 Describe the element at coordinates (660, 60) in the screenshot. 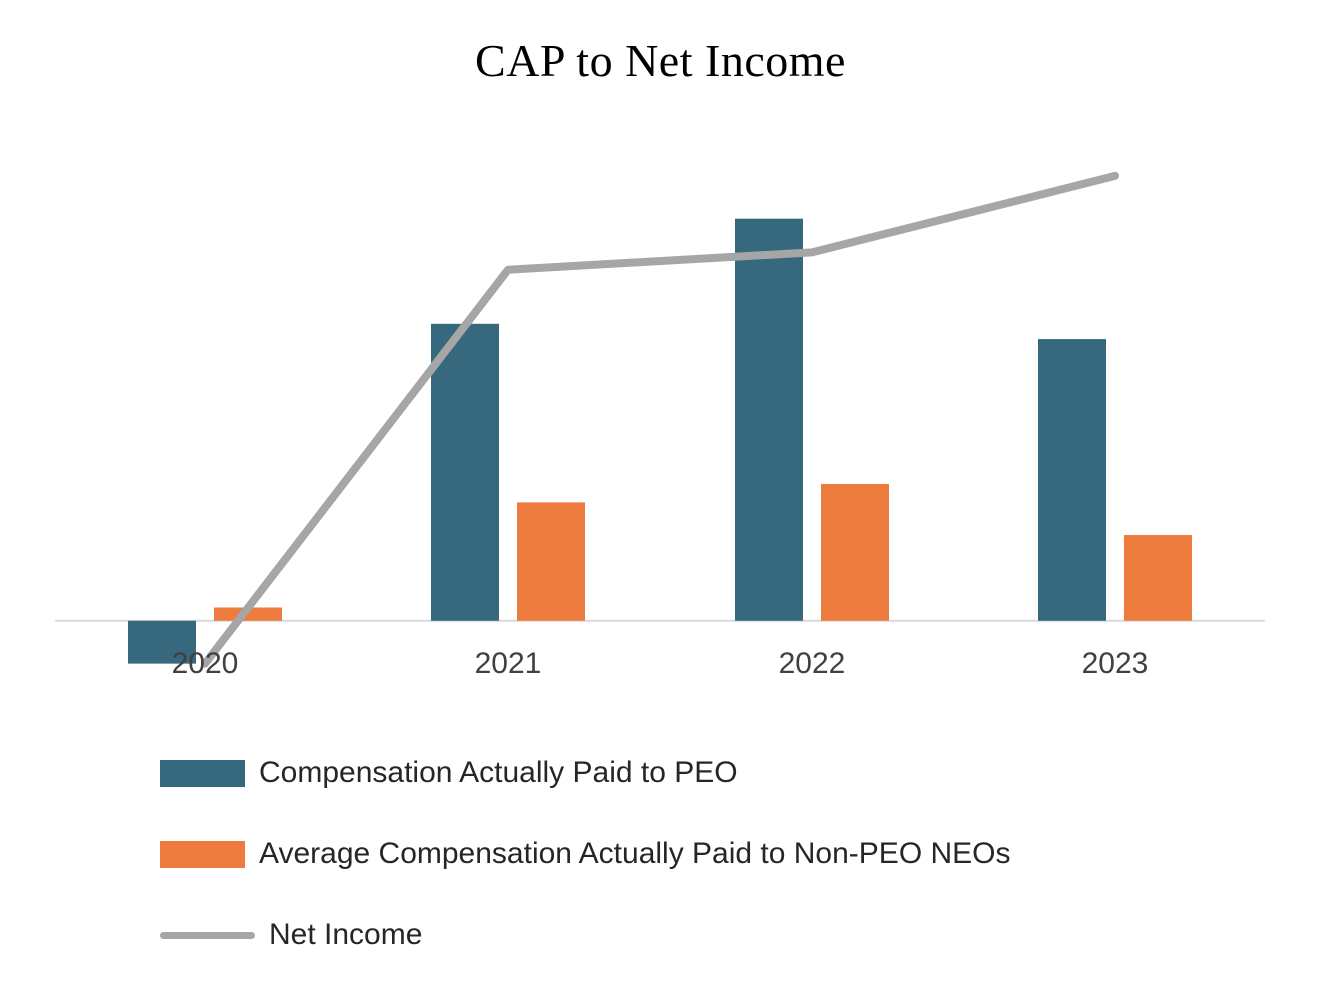

I see `chart-title: CAP to Net Income` at that location.